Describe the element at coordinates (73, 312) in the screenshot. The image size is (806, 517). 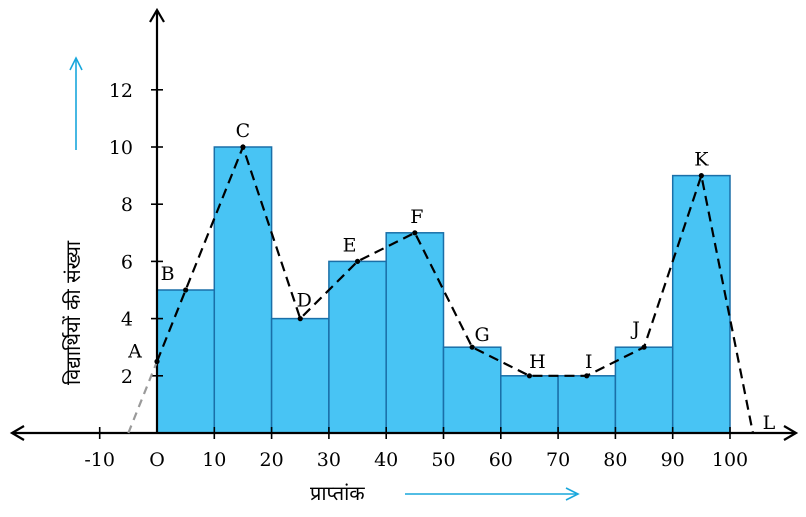
I see `y-axis-title: विद्यार्थियों की संख्या` at that location.